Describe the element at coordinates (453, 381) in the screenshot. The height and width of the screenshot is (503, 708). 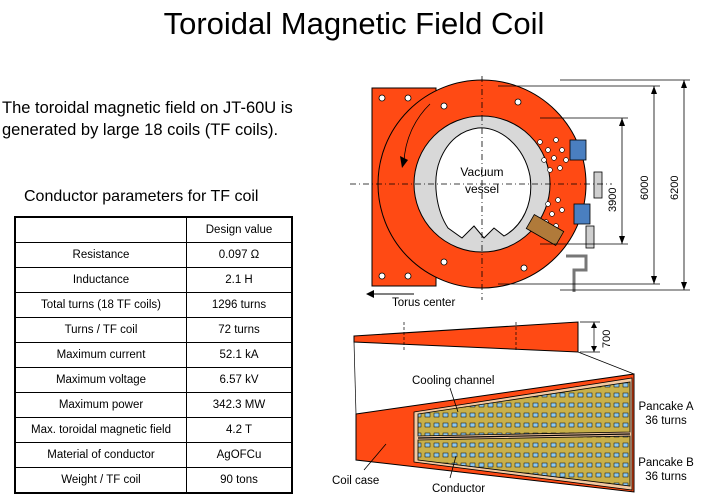
I see `cooling-channel-label: Cooling channel` at that location.